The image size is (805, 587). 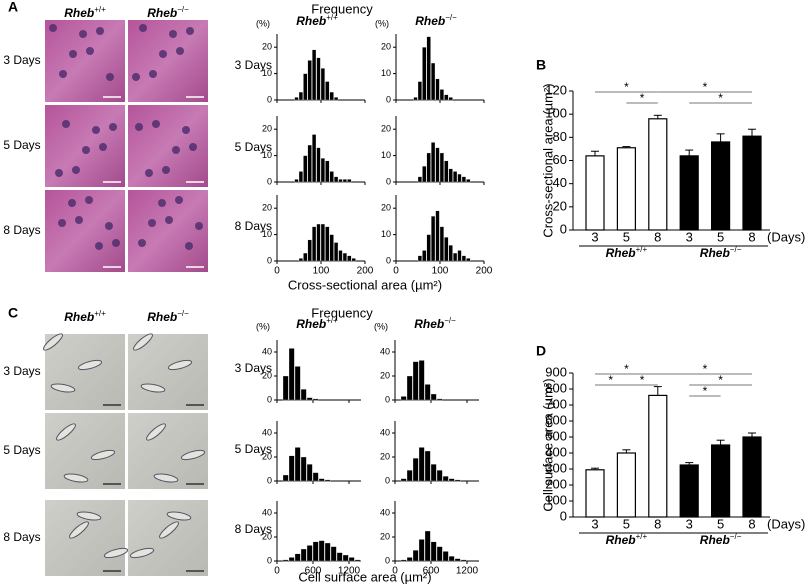 I want to click on y-tick-label: 400, so click(x=556, y=451).